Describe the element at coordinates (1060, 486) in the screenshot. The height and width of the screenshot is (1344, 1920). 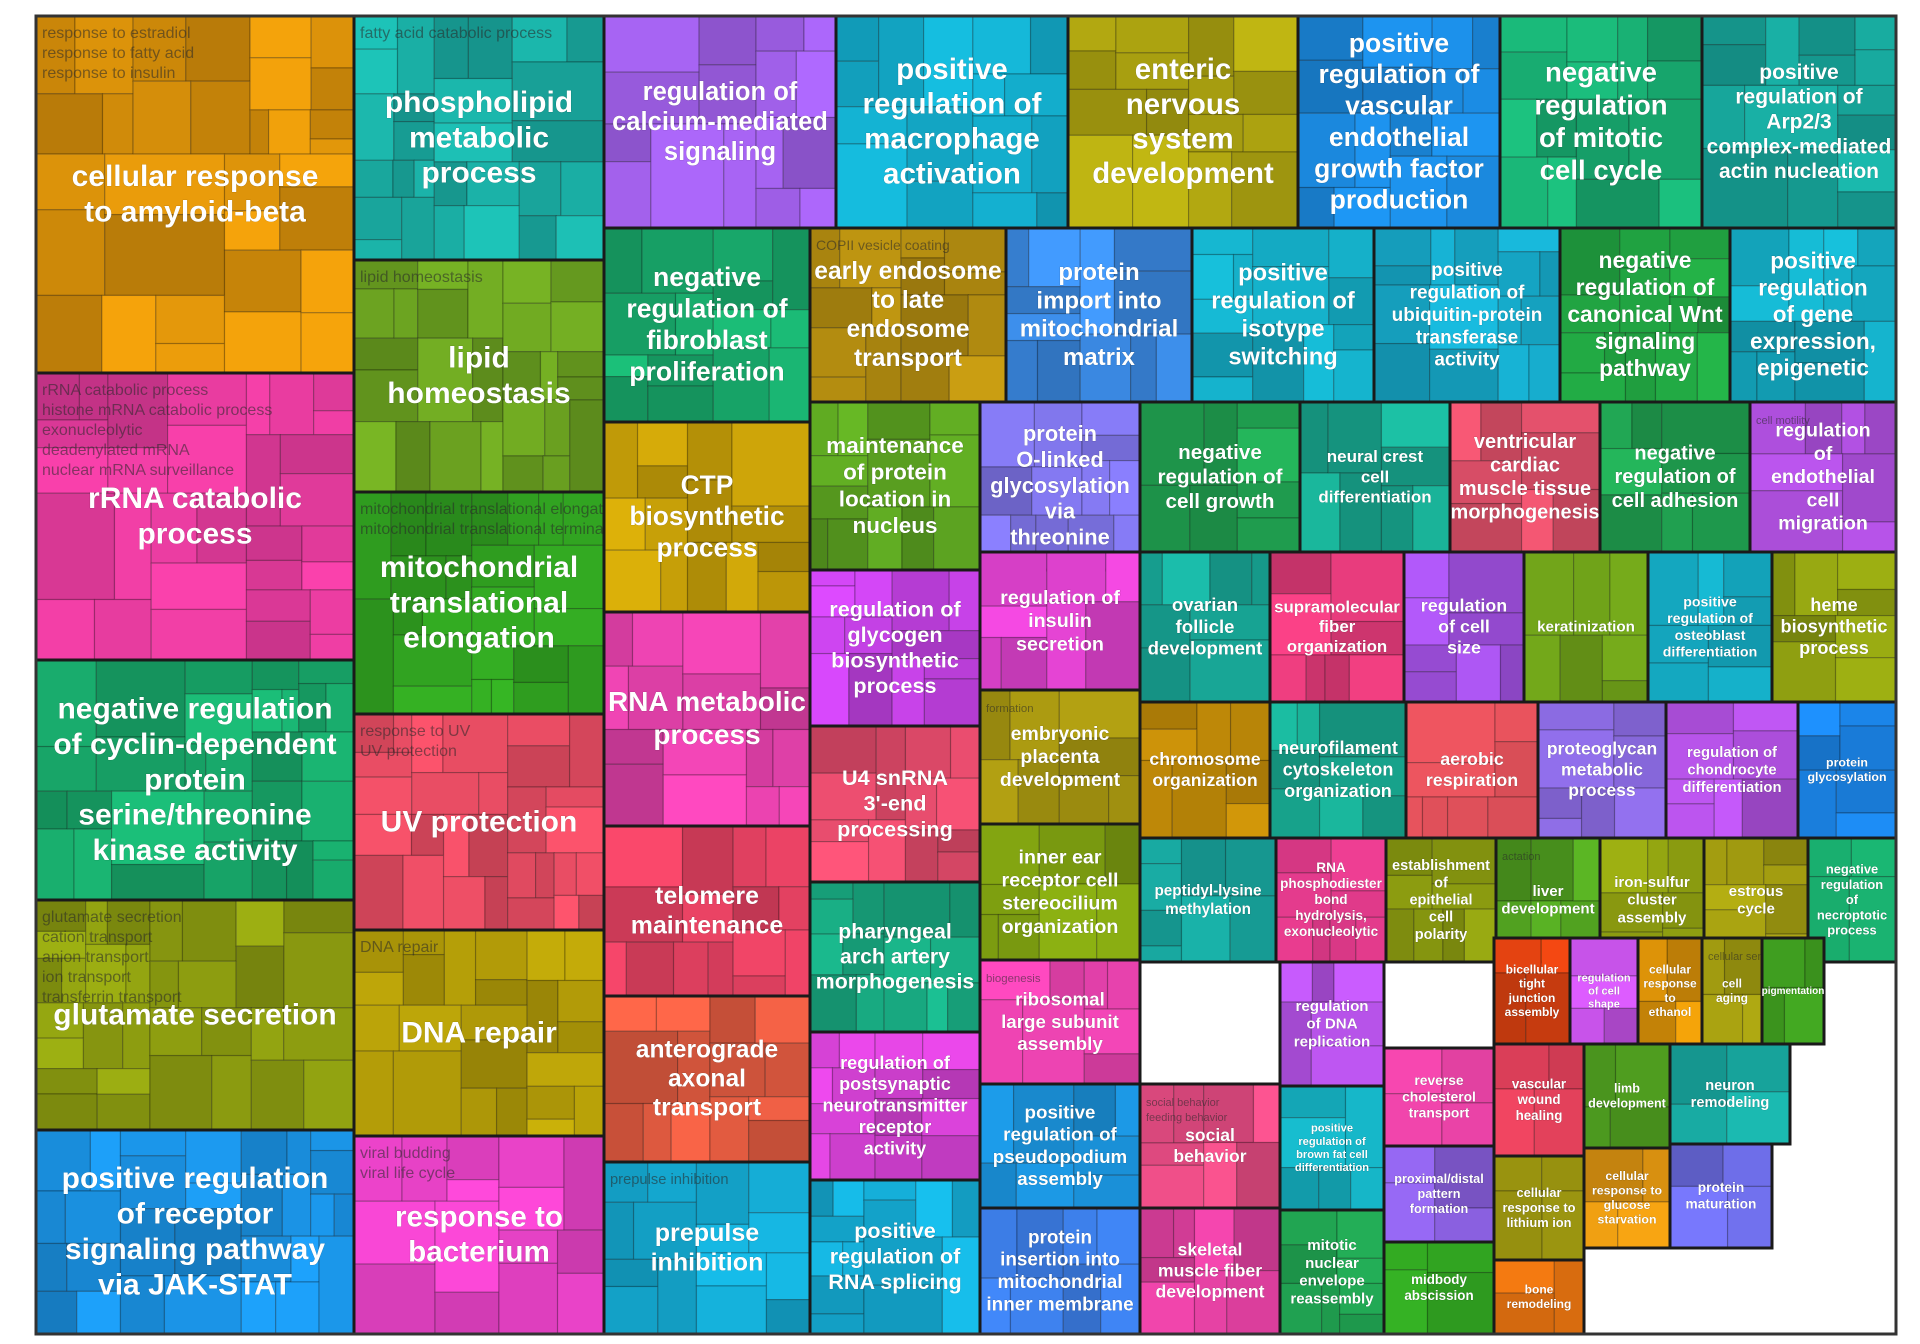
I see `tile-protein-o-linked-glycosylation-via-threonine: protein O-linked glycosylation via threonine` at that location.